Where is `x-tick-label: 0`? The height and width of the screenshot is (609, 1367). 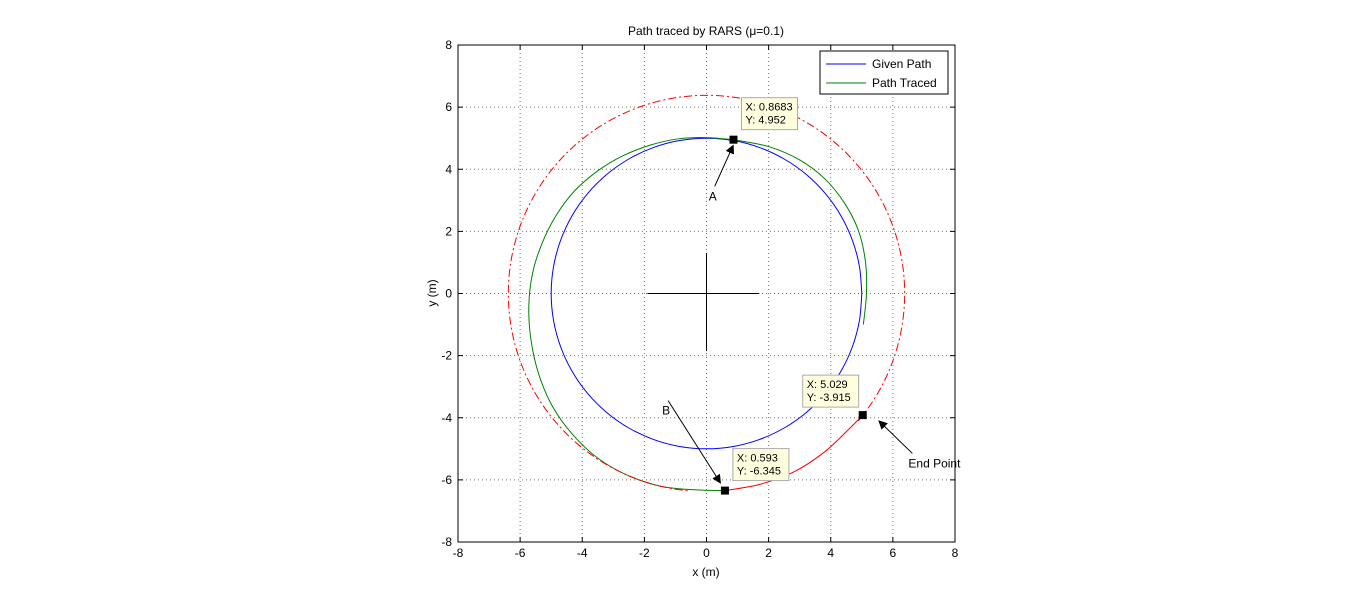 x-tick-label: 0 is located at coordinates (706, 553).